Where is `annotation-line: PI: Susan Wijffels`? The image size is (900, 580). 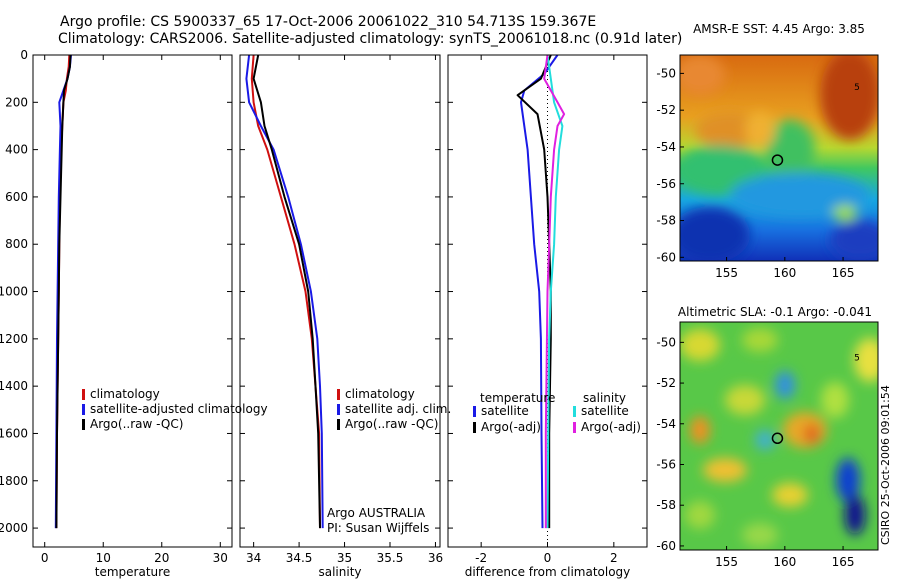 annotation-line: PI: Susan Wijffels is located at coordinates (378, 528).